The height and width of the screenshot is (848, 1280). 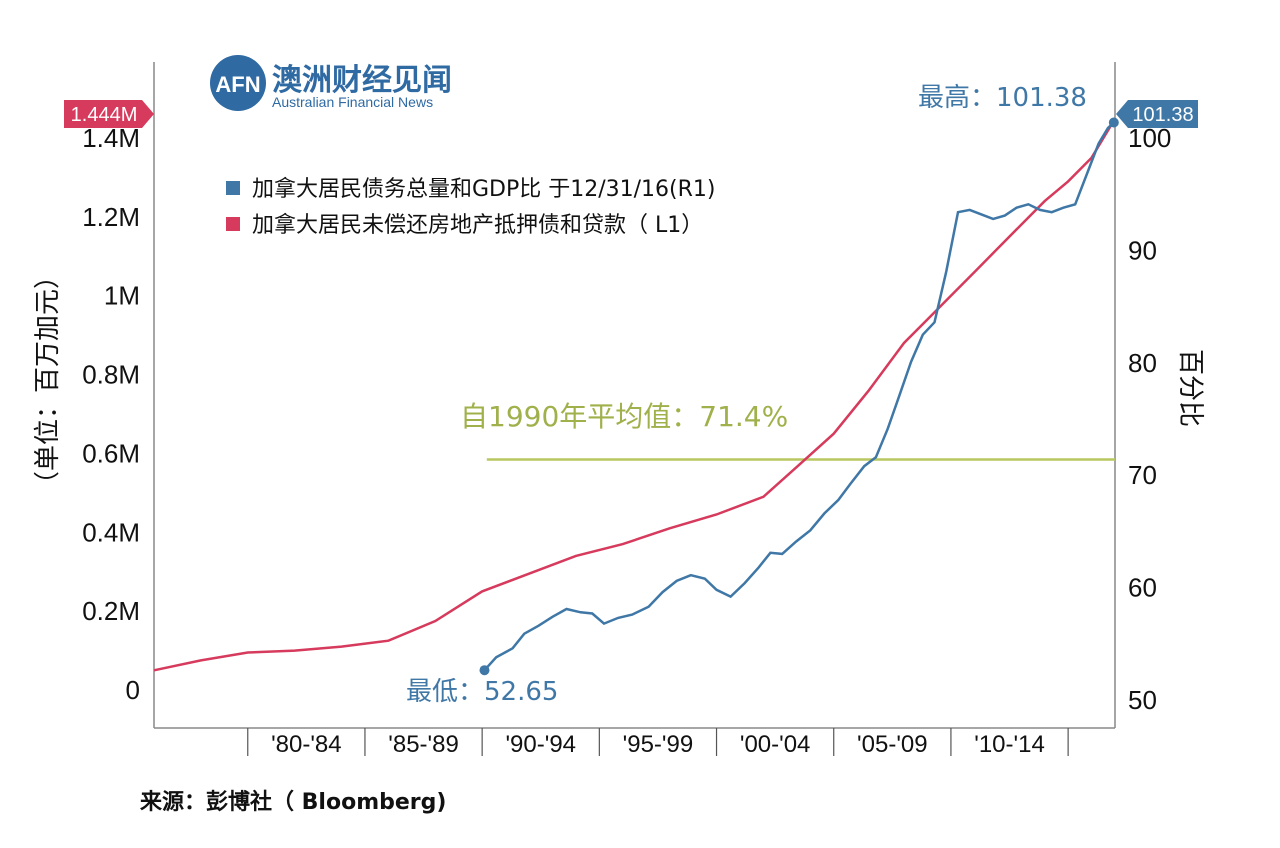 I want to click on x-tick-label-0: '80-'84, so click(x=306, y=744).